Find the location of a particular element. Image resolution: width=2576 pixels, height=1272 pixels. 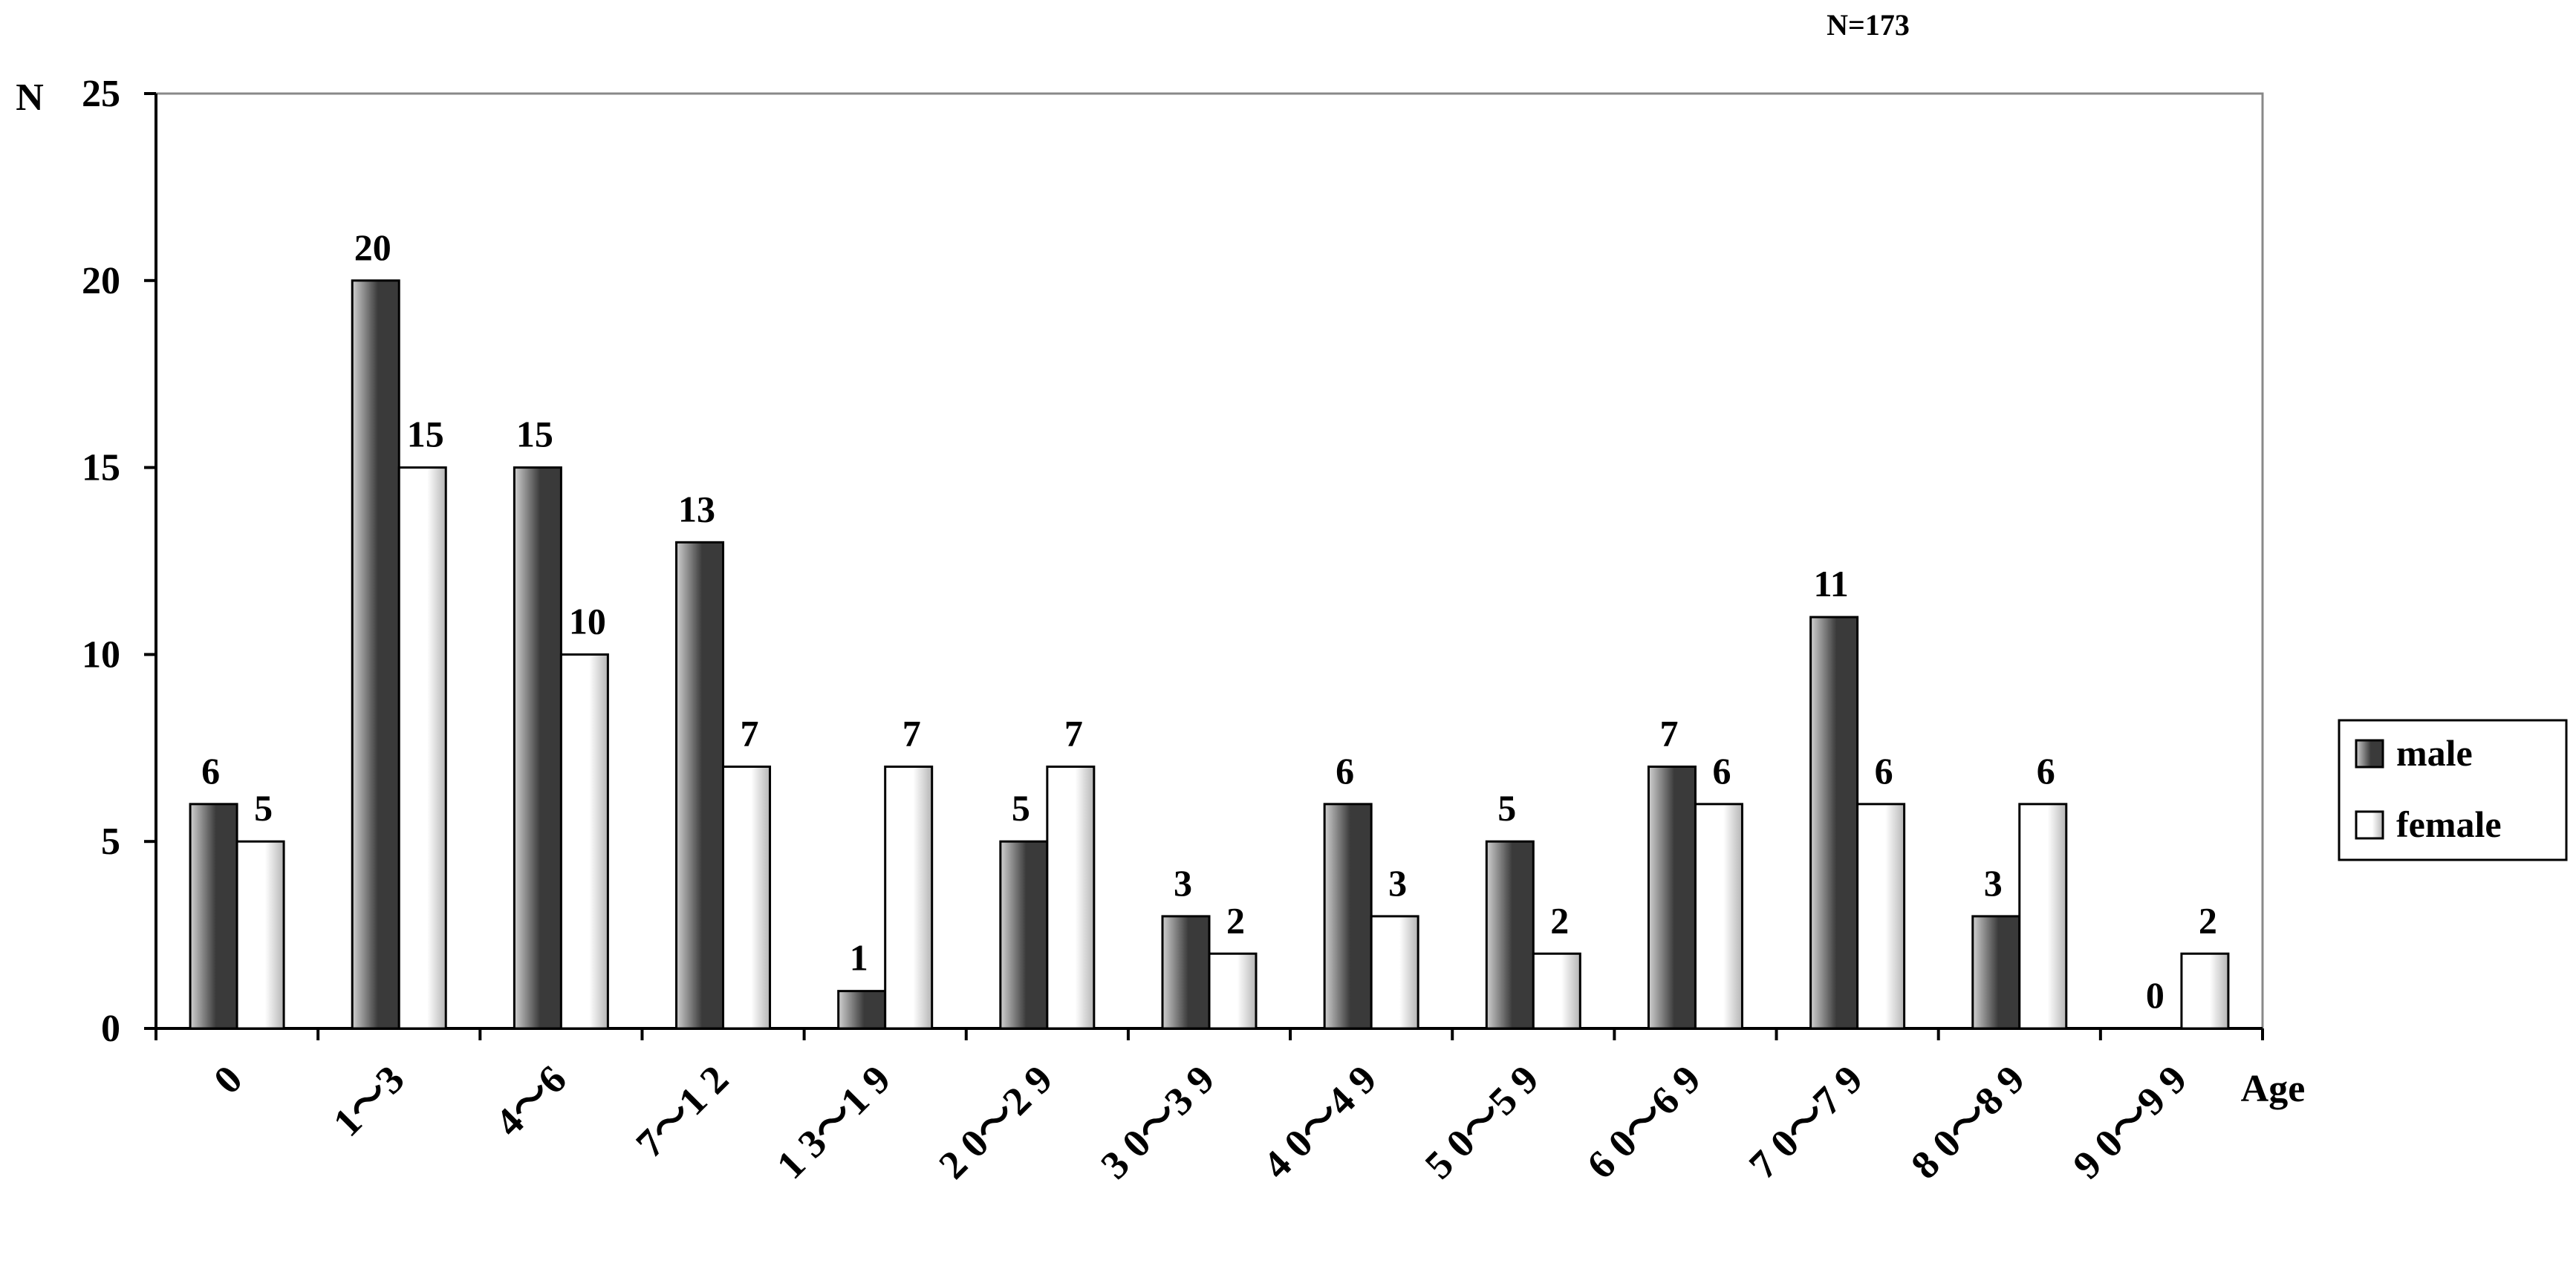

y-tick-label: 10 is located at coordinates (101, 654).